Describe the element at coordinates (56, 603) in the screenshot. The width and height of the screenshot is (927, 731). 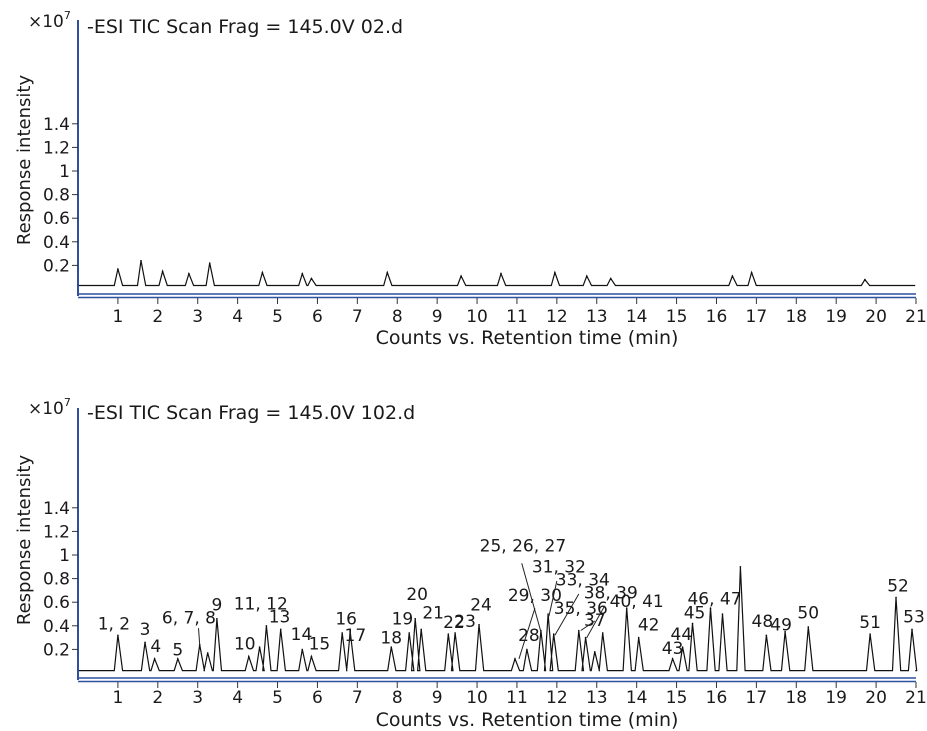
I see `y-tick-label: 0.6` at that location.